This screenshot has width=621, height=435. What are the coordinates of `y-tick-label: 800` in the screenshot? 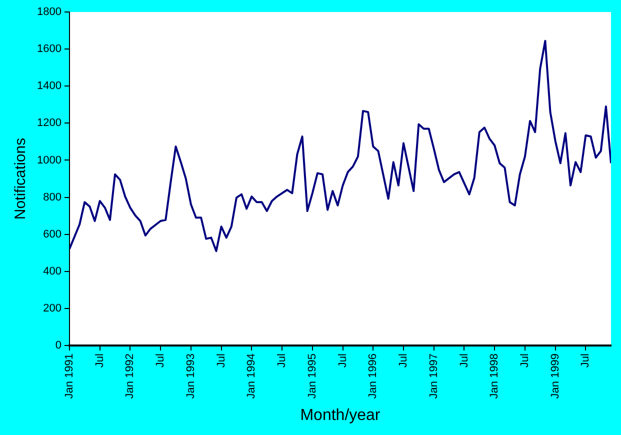 It's located at (52, 197).